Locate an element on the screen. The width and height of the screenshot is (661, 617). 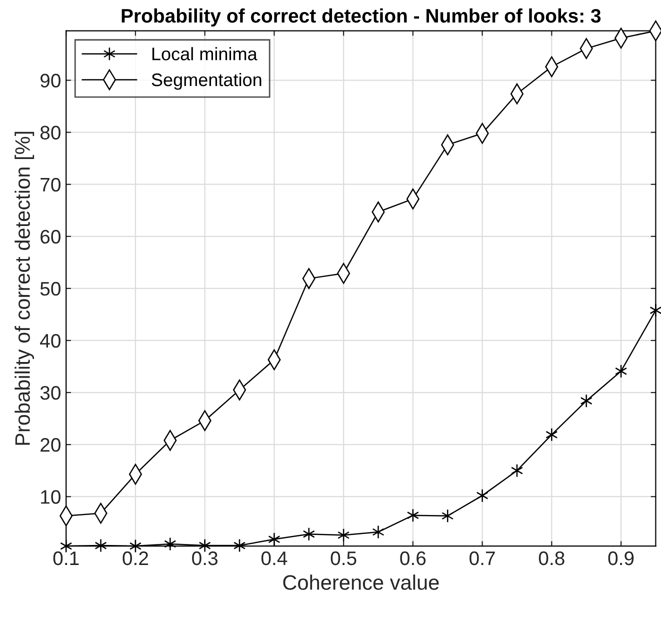
y-tick-label: 30 is located at coordinates (50, 393).